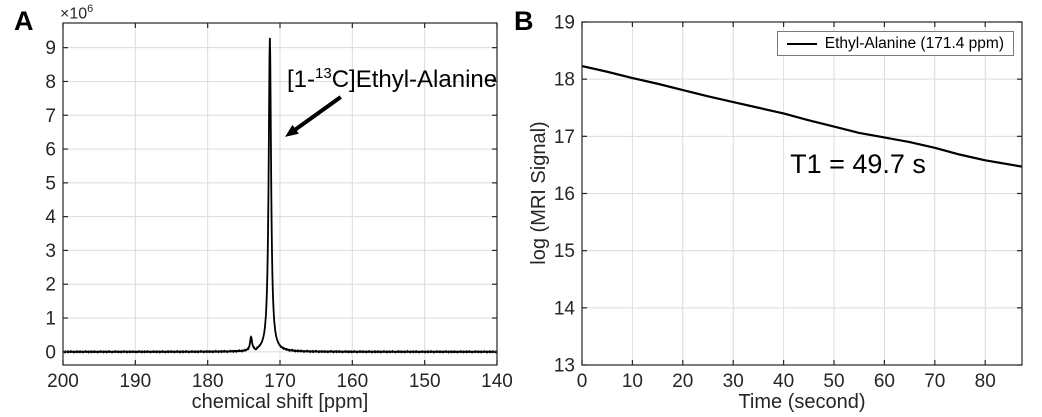 The image size is (1042, 417). I want to click on y-tick-label: 5, so click(50, 183).